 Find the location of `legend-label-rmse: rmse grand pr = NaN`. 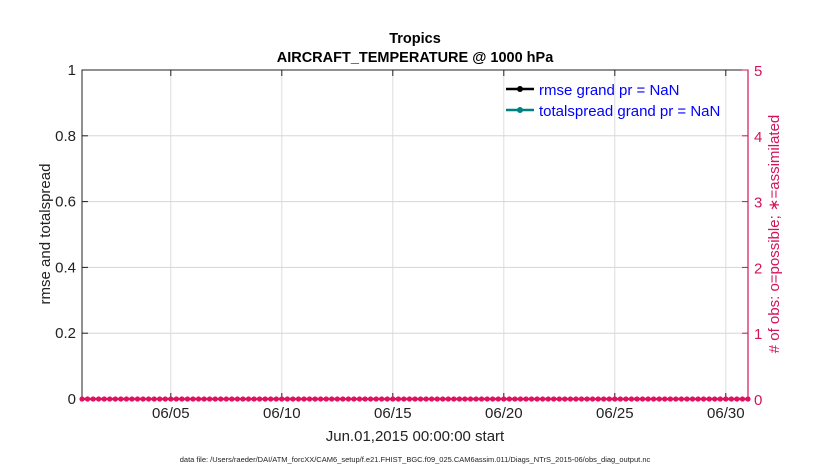

legend-label-rmse: rmse grand pr = NaN is located at coordinates (609, 90).